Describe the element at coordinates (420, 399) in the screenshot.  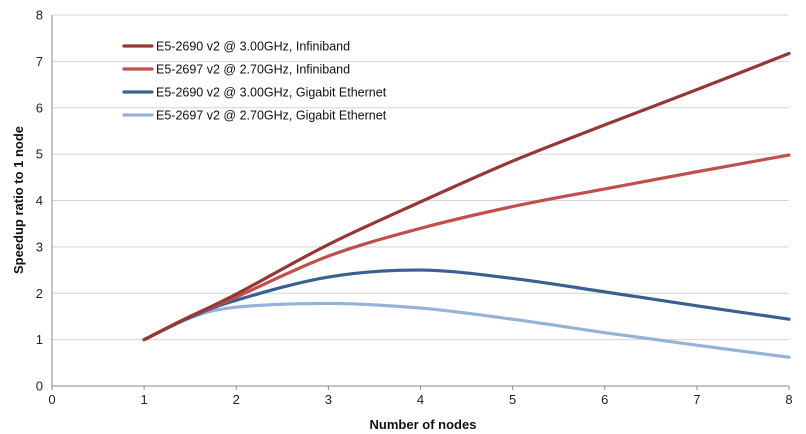
I see `x-tick-label: 4` at that location.